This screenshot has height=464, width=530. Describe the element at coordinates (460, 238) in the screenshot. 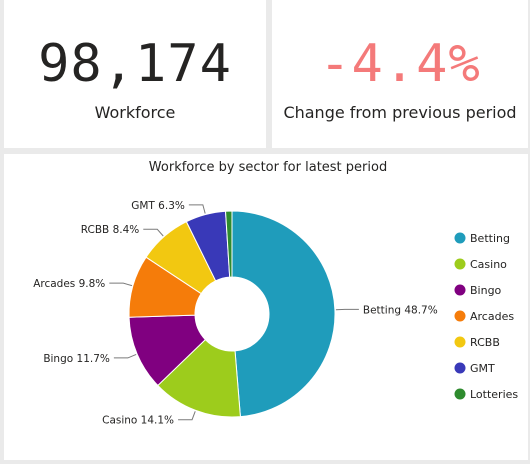

I see `legend-marker-betting` at that location.